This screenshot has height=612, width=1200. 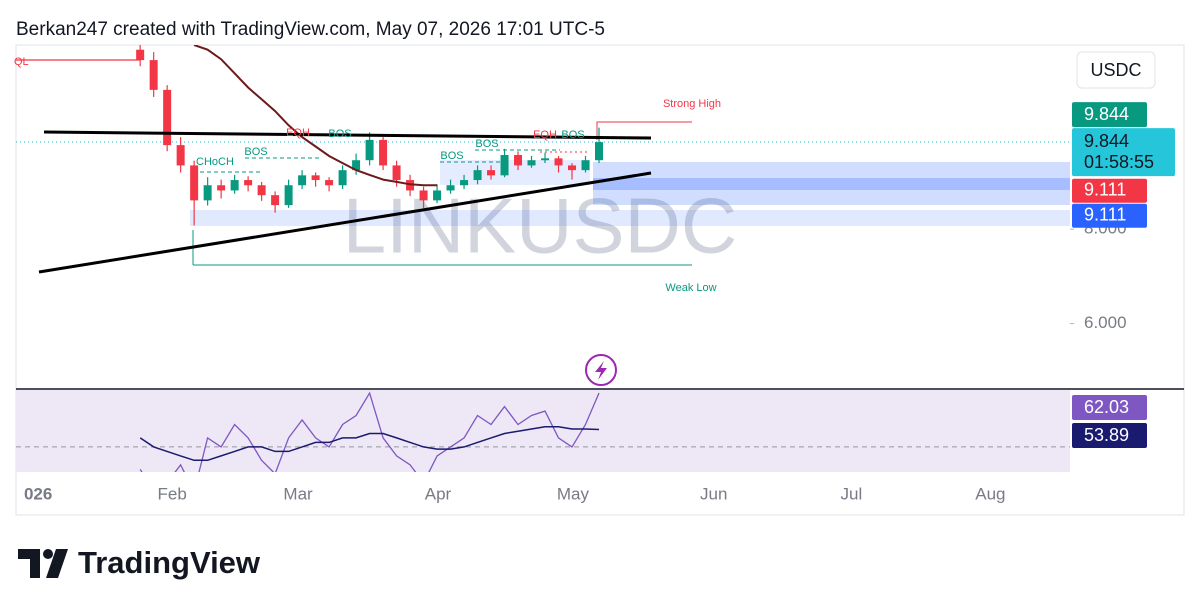 What do you see at coordinates (713, 493) in the screenshot?
I see `x-tick-label: Jun` at bounding box center [713, 493].